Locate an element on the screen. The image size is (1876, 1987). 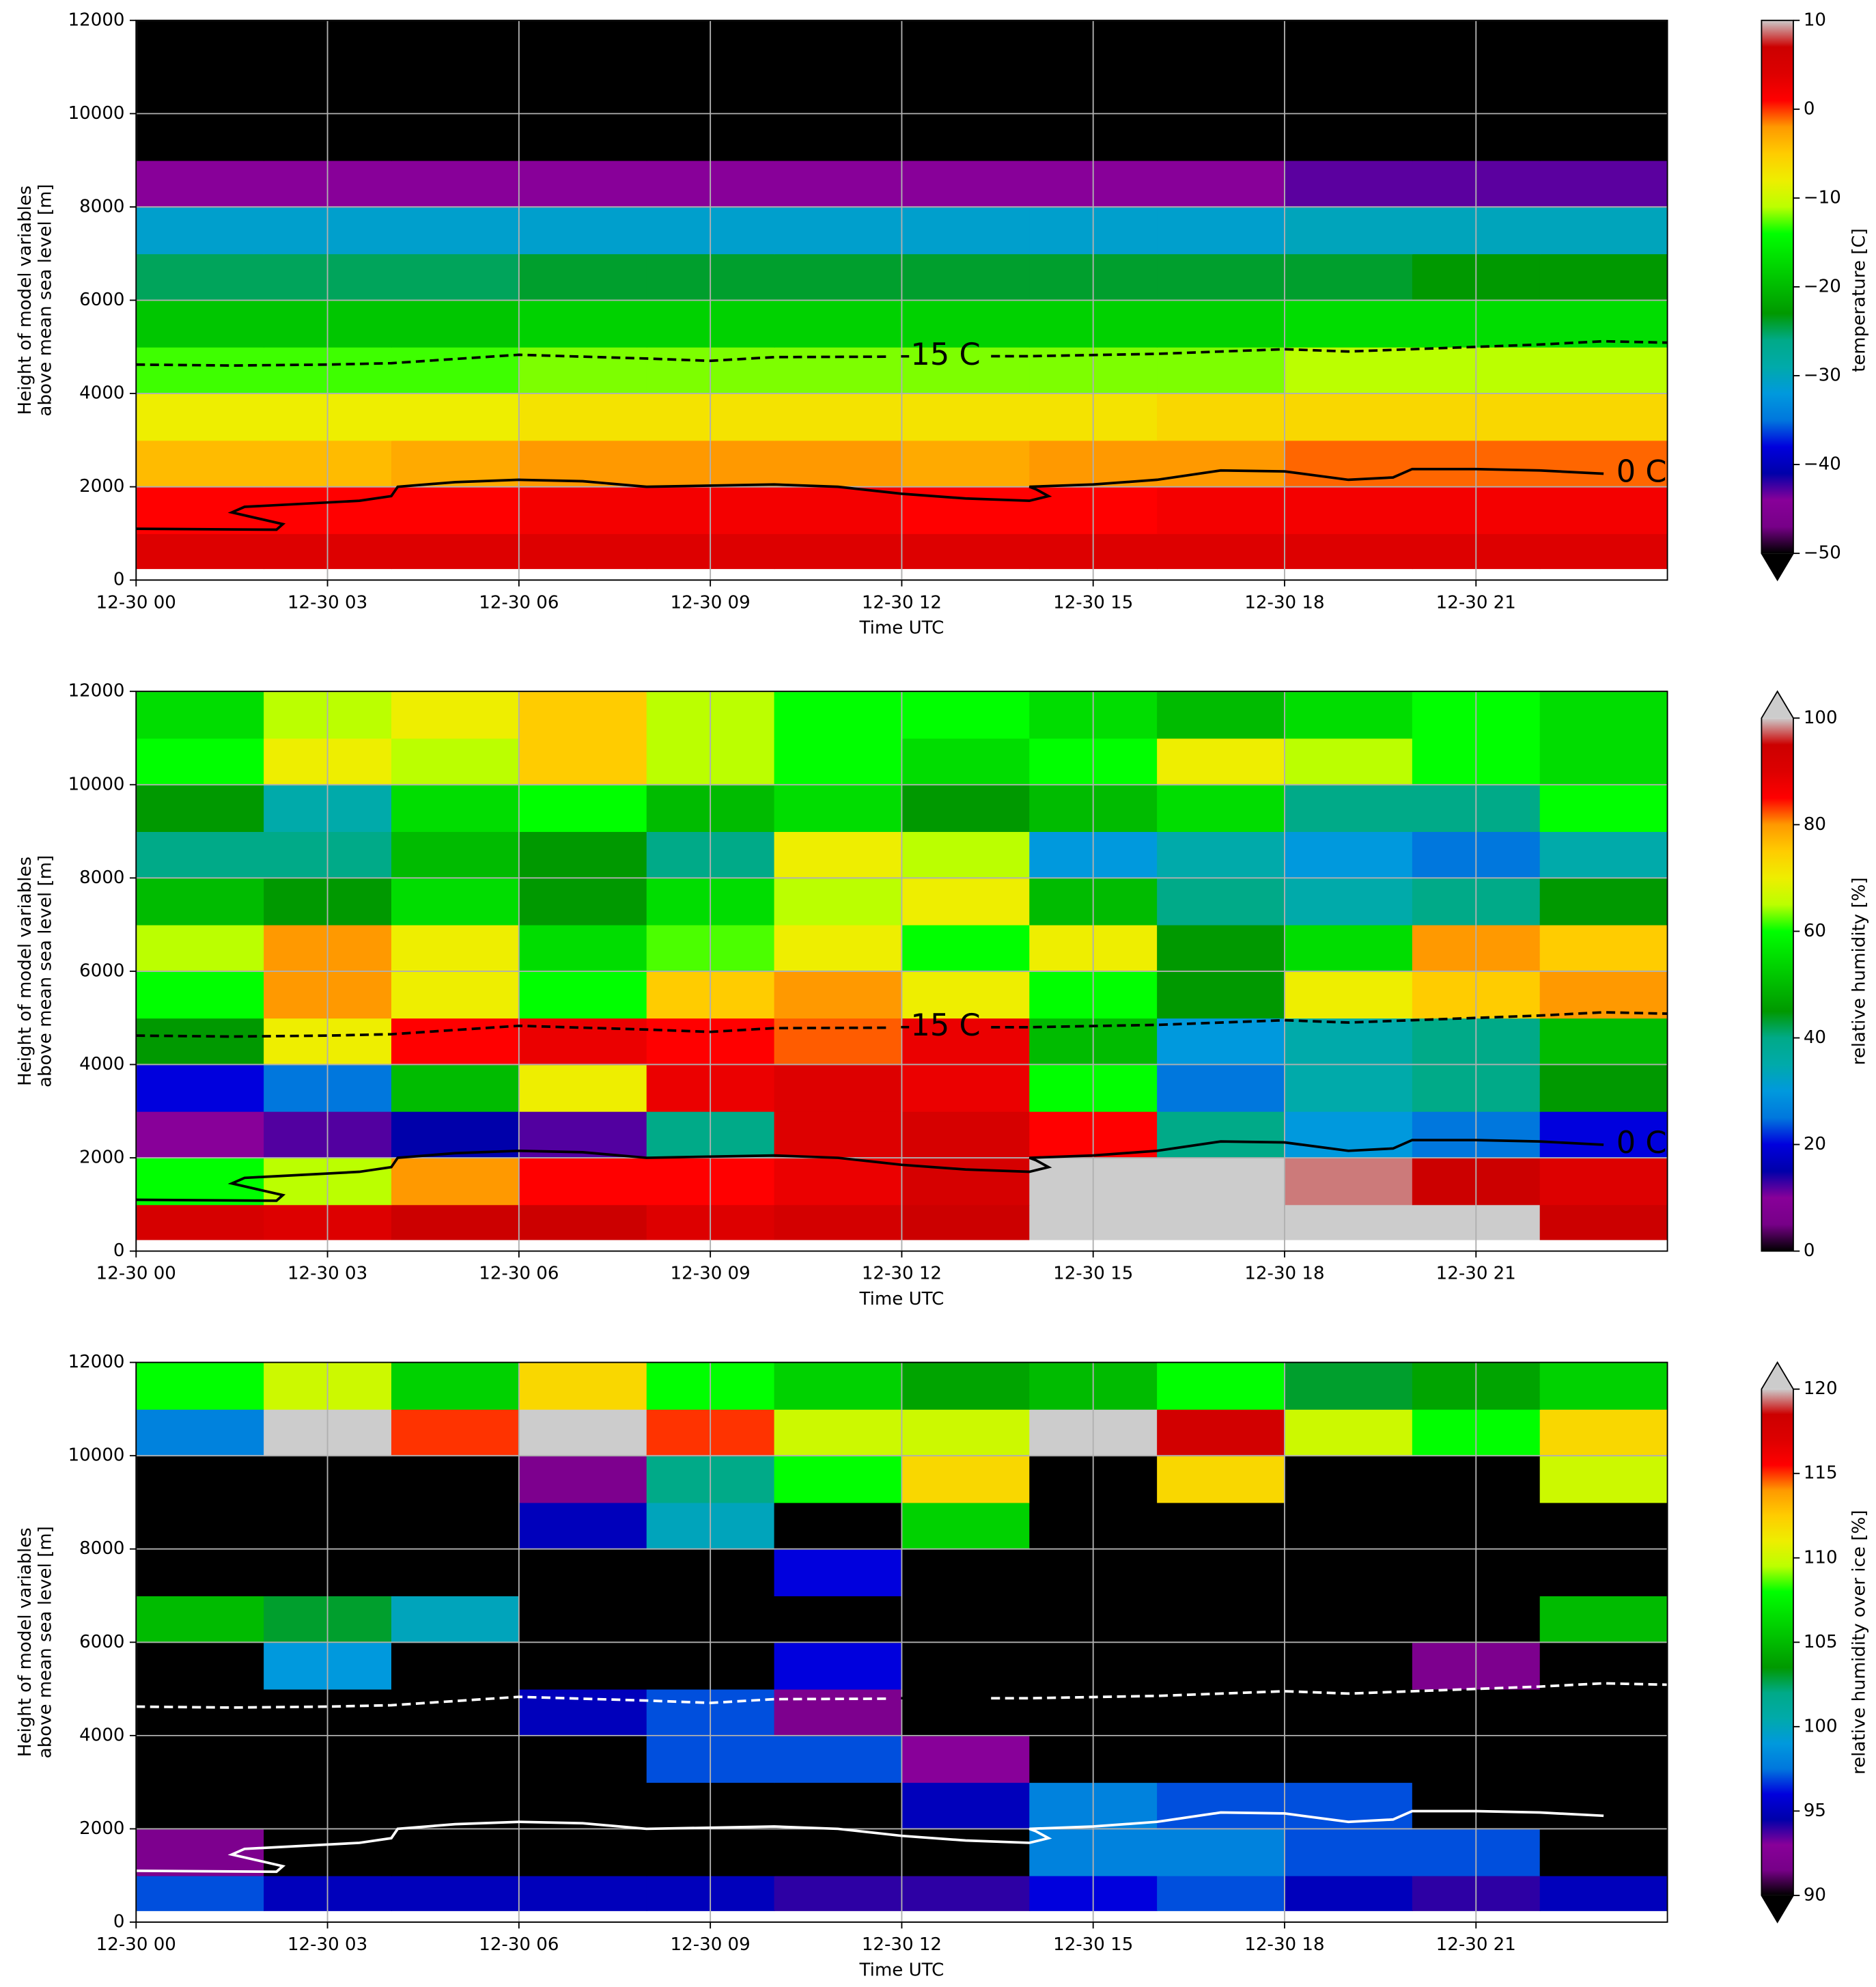
colorbar-tick-label: 105 is located at coordinates (1821, 1642).